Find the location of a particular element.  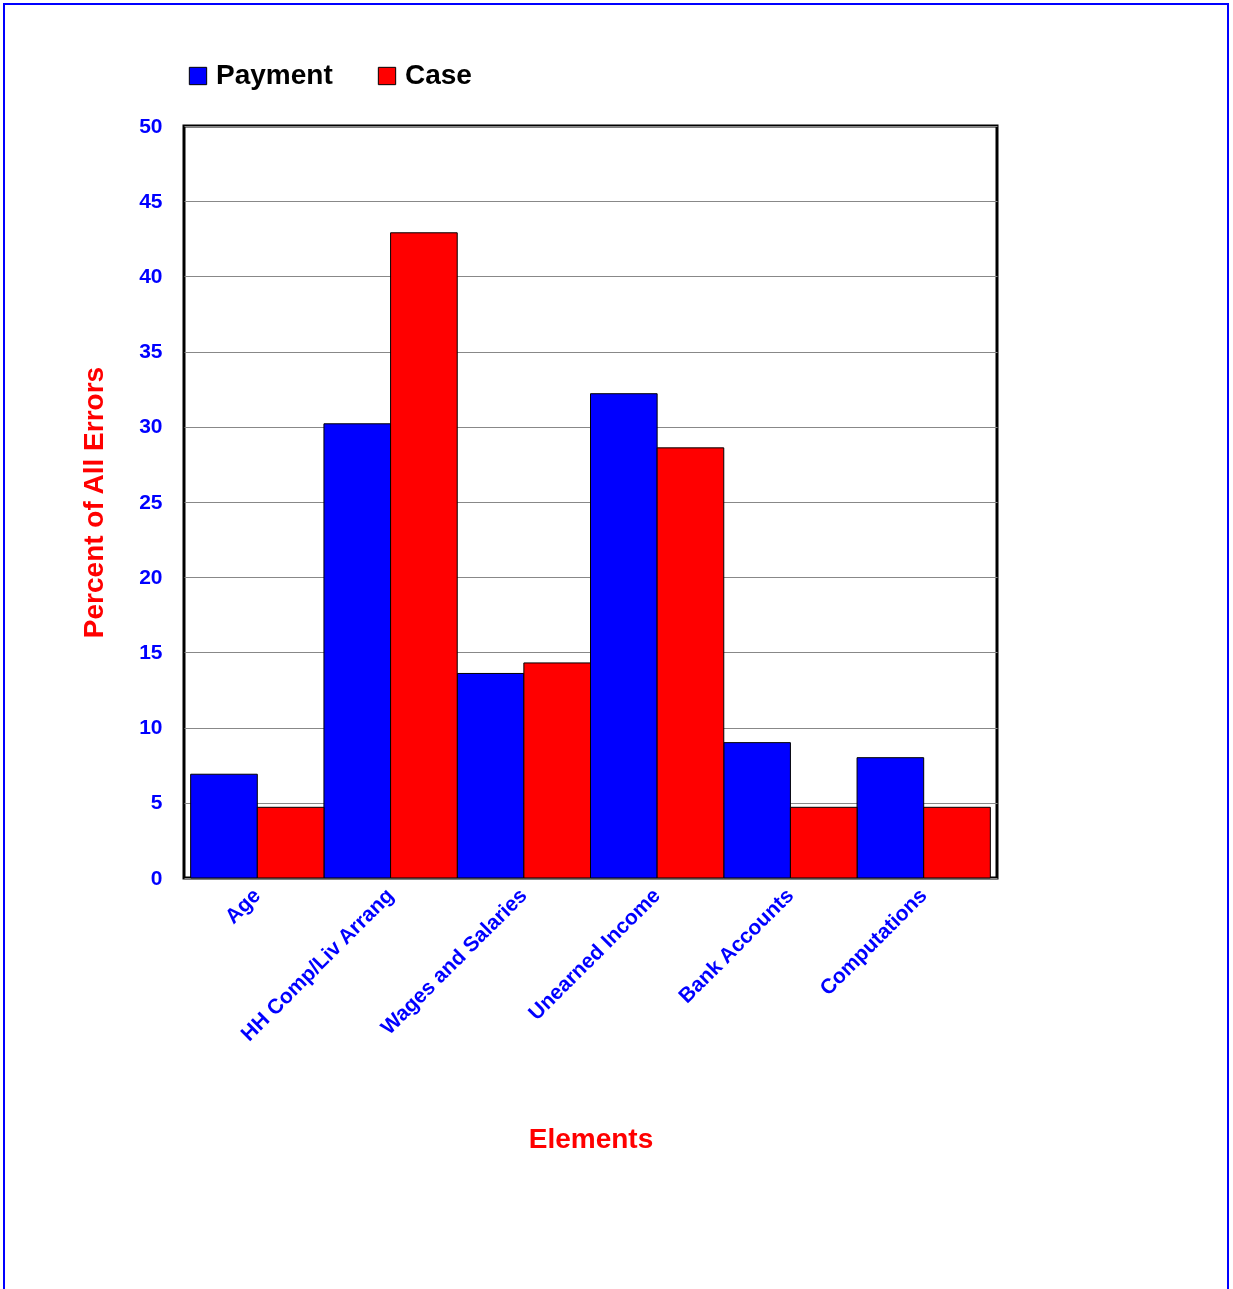

y-tick-label: 5 is located at coordinates (156, 802).